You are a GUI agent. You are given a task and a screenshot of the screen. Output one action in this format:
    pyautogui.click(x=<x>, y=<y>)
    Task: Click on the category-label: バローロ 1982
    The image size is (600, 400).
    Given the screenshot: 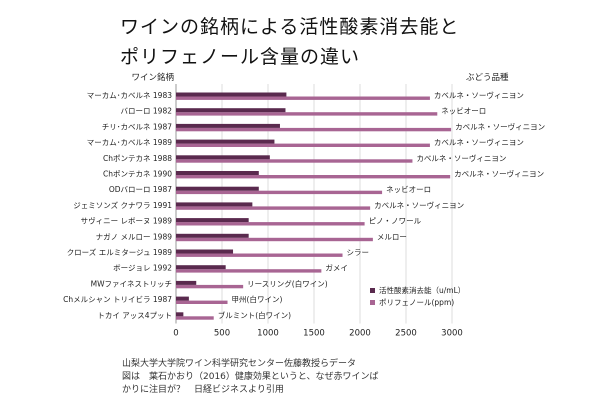 What is the action you would take?
    pyautogui.click(x=147, y=111)
    